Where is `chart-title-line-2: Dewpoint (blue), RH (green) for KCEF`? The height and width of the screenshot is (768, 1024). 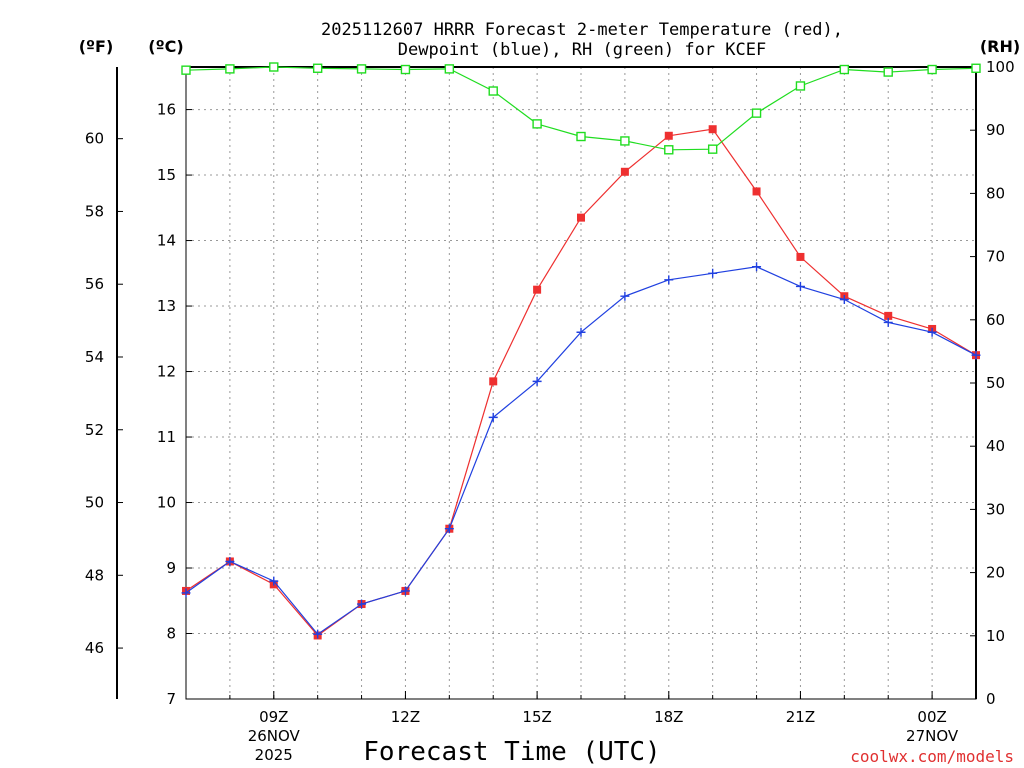
chart-title-line-2: Dewpoint (blue), RH (green) for KCEF is located at coordinates (582, 50).